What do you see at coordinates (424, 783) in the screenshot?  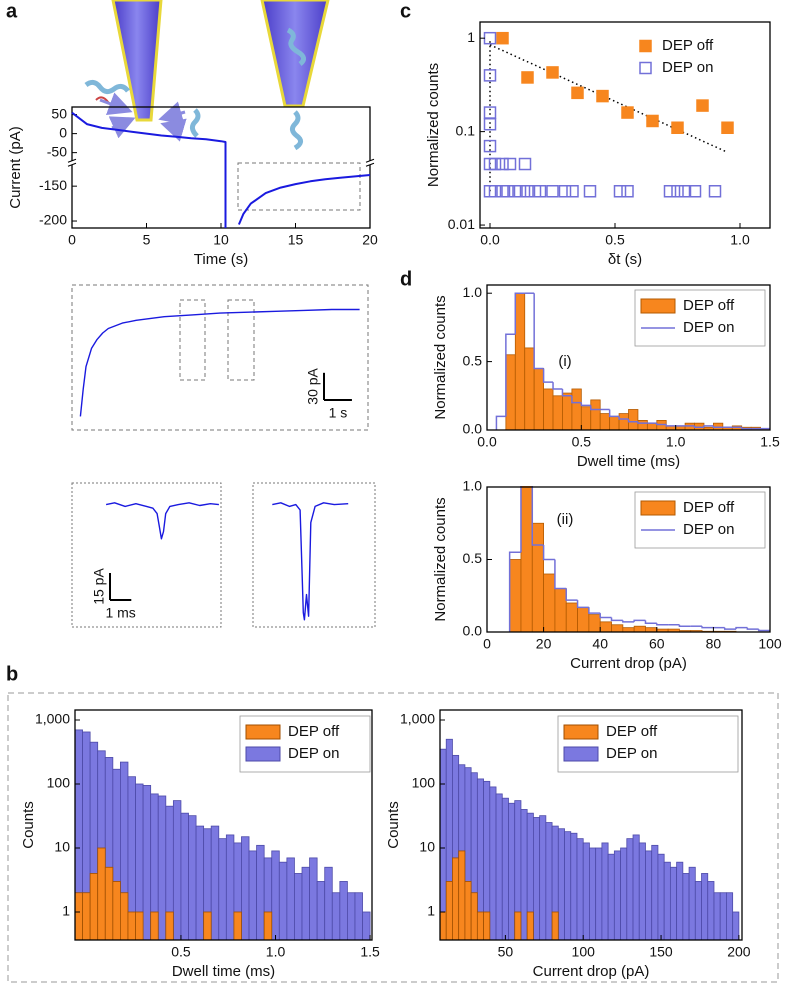 I see `y-tick-label: 100` at bounding box center [424, 783].